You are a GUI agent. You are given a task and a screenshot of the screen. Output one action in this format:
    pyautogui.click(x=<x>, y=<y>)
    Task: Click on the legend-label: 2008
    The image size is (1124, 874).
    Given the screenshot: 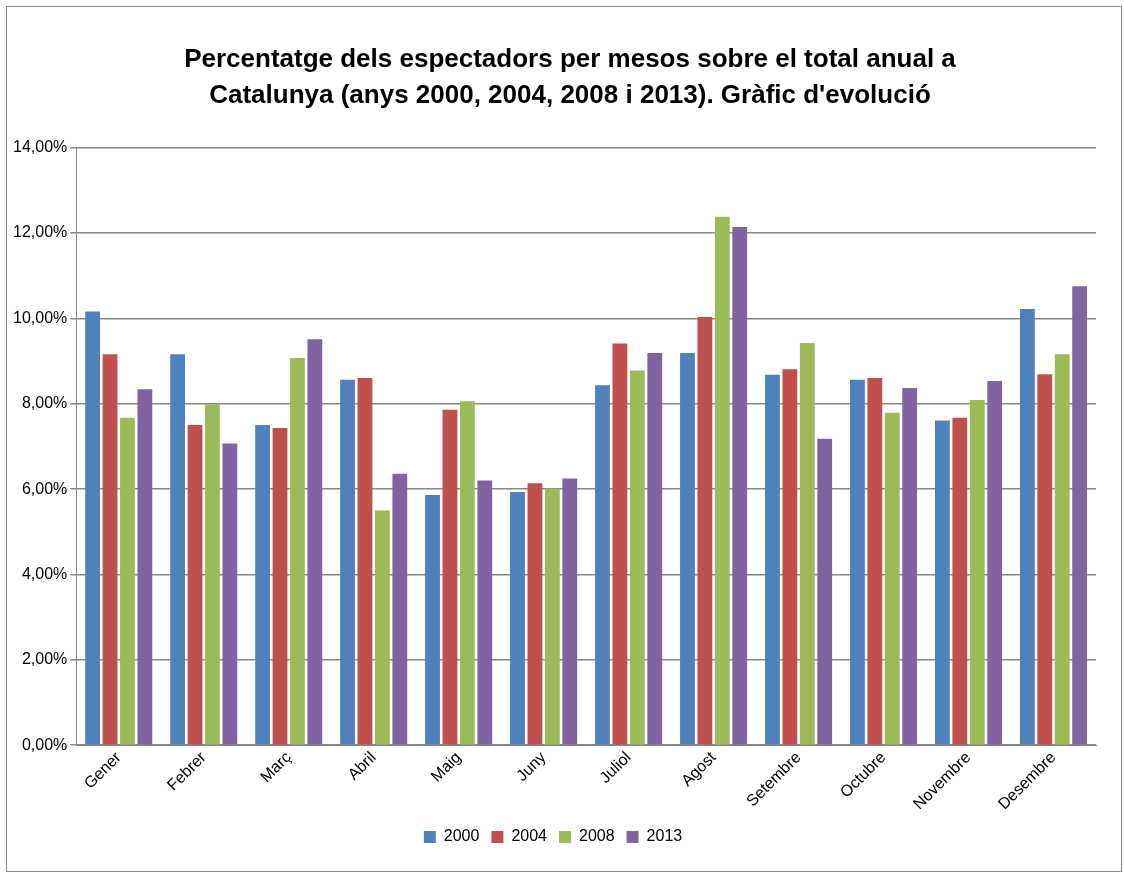 What is the action you would take?
    pyautogui.click(x=597, y=836)
    